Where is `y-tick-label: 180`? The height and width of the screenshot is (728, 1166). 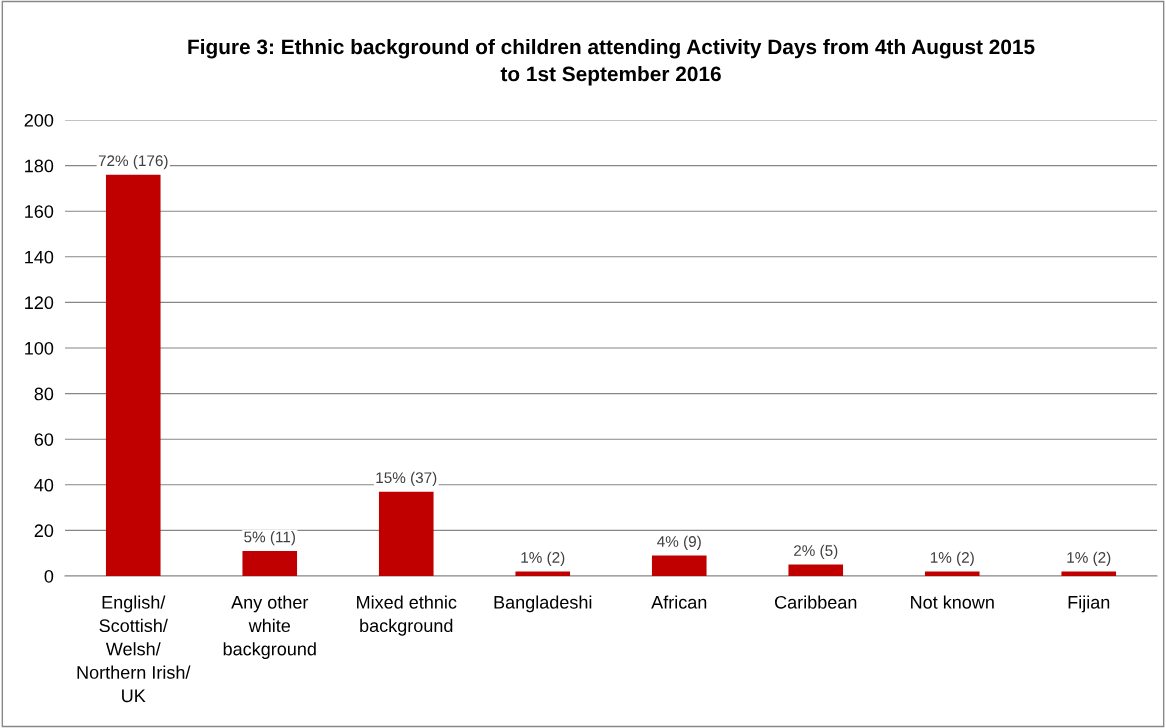
y-tick-label: 180 is located at coordinates (39, 166).